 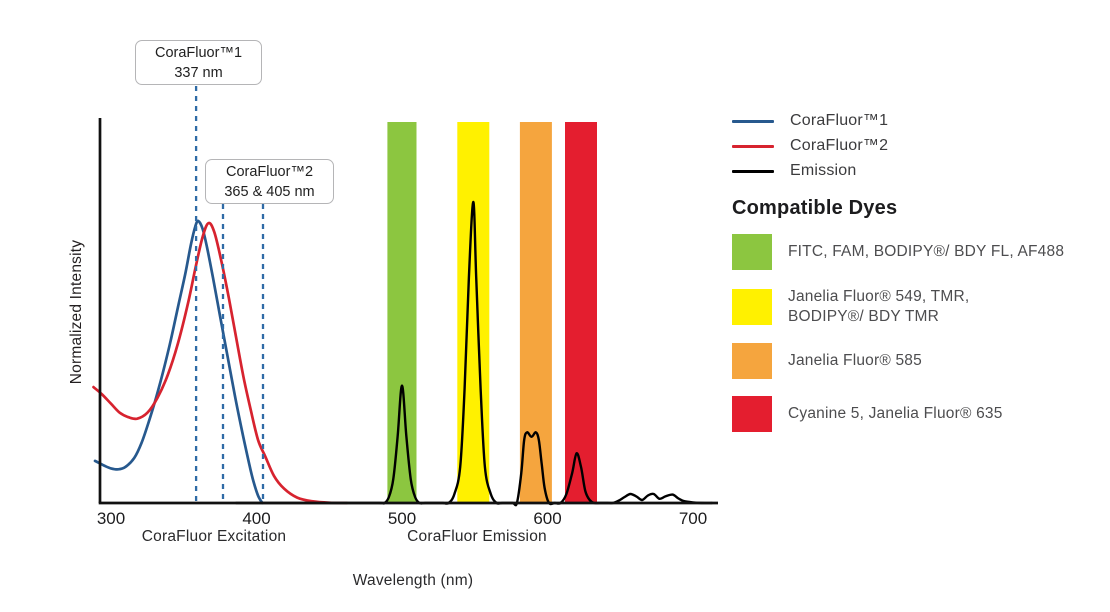 I want to click on x-tick-label: 300, so click(x=111, y=518).